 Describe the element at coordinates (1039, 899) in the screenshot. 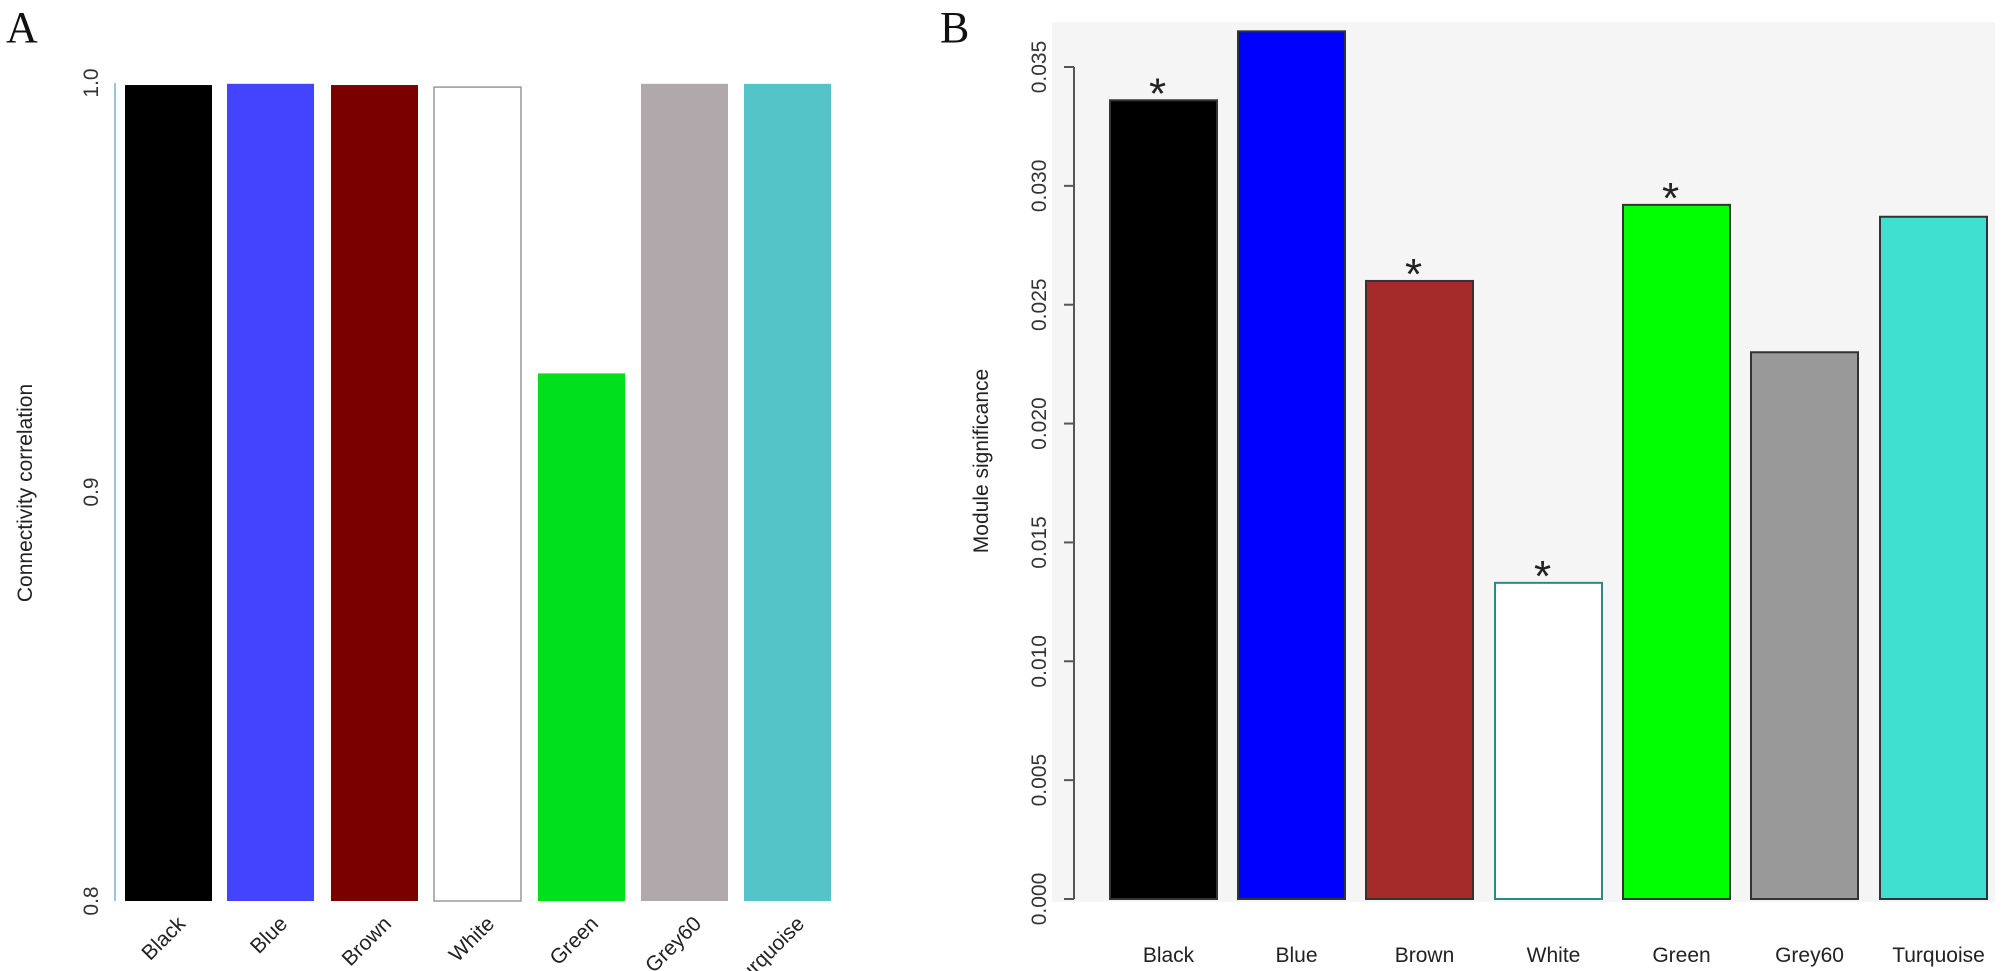

I see `y-tick-label: 0.000` at that location.